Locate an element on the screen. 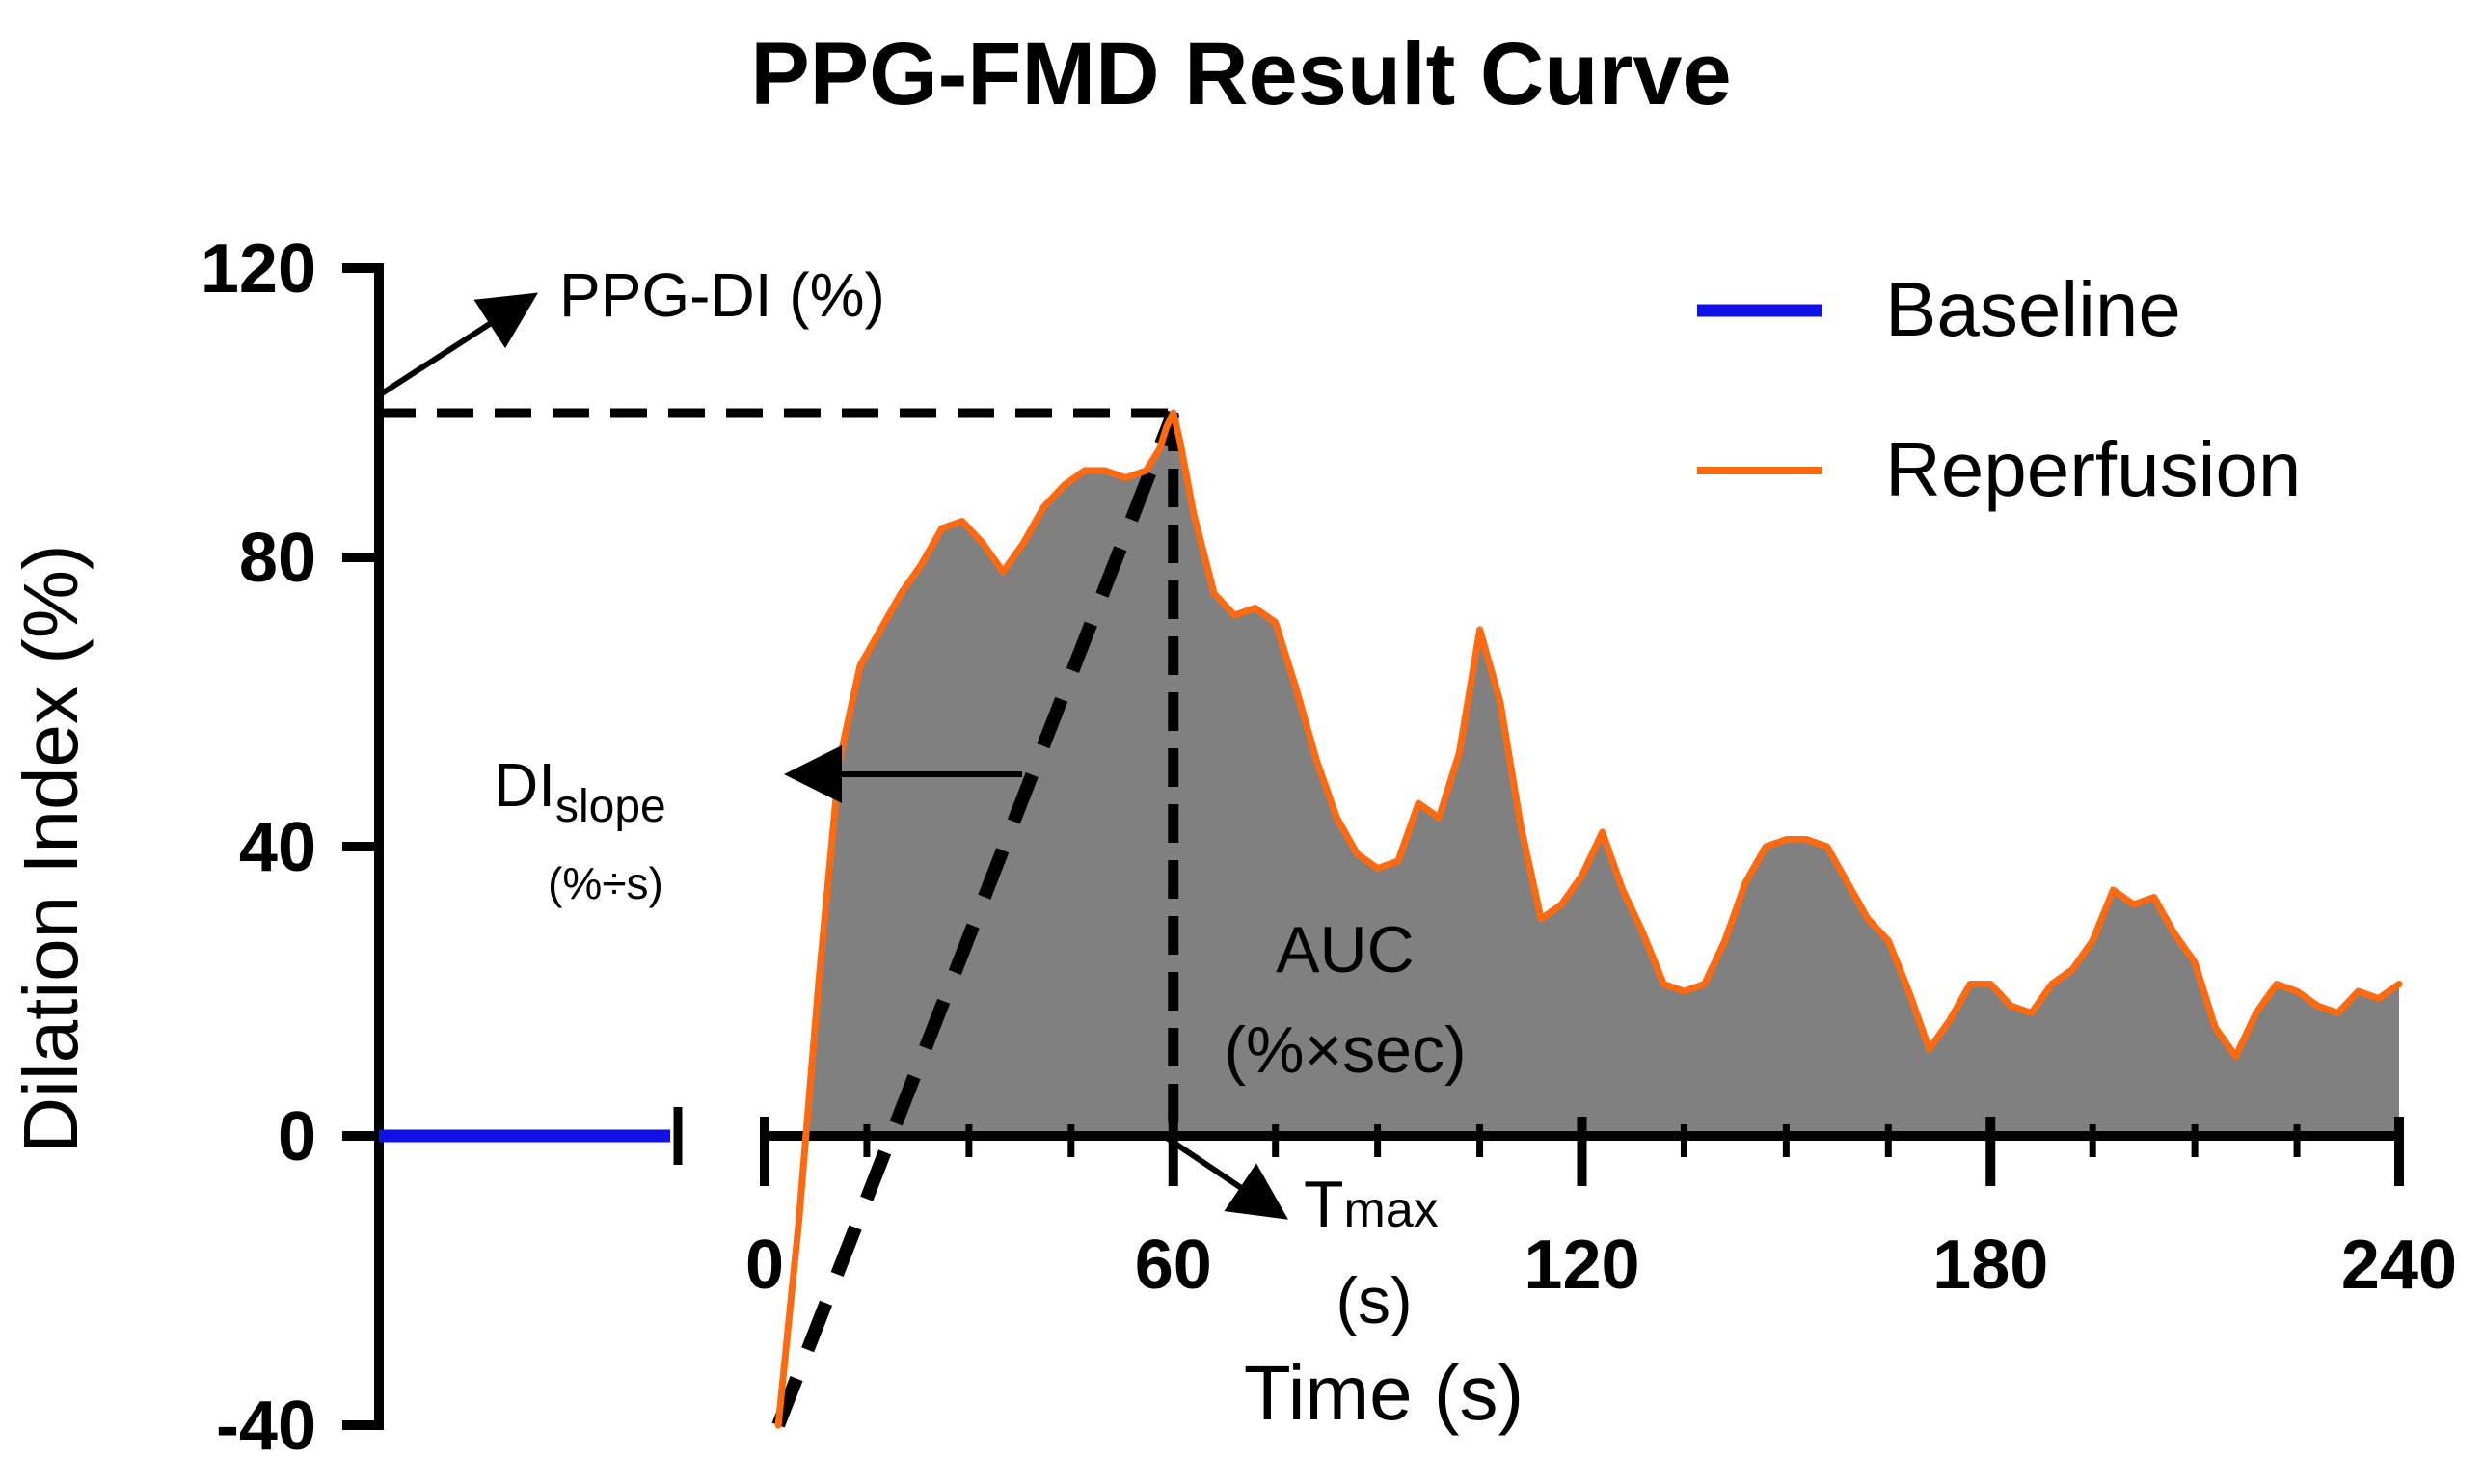 This screenshot has width=2483, height=1484. auc-label: AUC is located at coordinates (1345, 949).